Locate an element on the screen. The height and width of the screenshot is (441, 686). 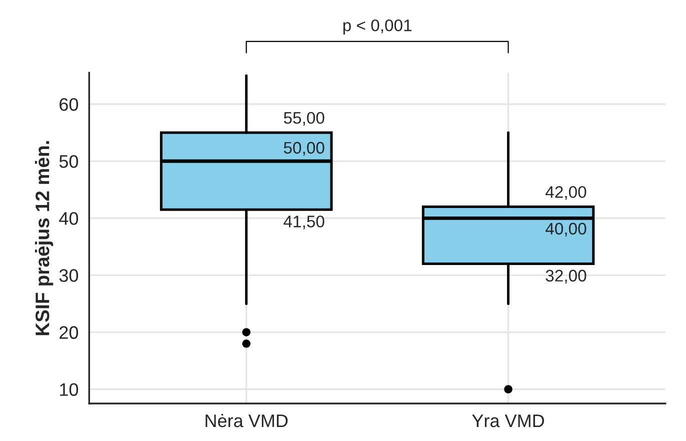
text: p < 0,001 is located at coordinates (377, 27).